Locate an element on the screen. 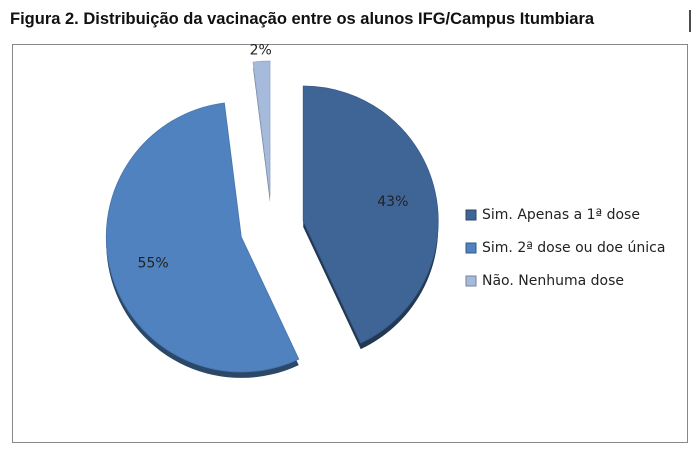  legend-label: Não. Nenhuma dose is located at coordinates (553, 281).